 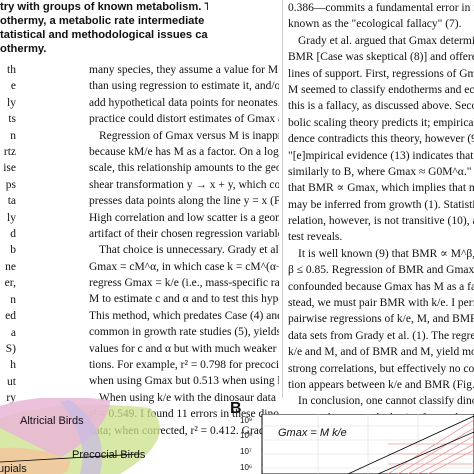 What do you see at coordinates (13, 250) in the screenshot?
I see `cropped-line-fragment: b` at bounding box center [13, 250].